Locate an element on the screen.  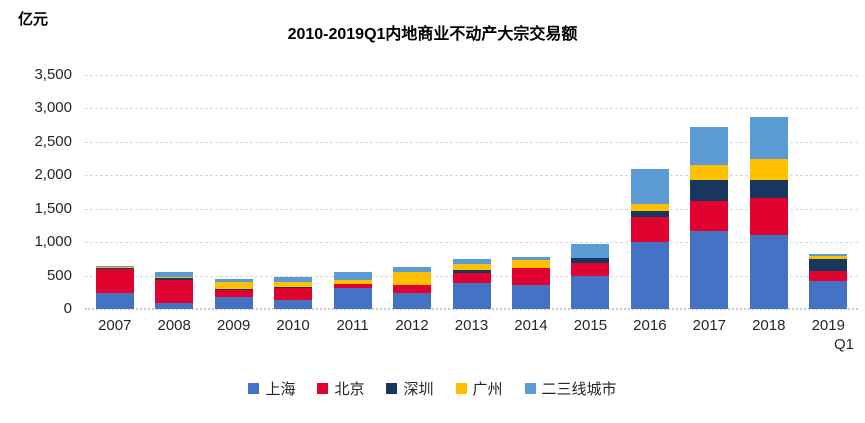
y-axis-unit-label: 亿元 is located at coordinates (33, 19).